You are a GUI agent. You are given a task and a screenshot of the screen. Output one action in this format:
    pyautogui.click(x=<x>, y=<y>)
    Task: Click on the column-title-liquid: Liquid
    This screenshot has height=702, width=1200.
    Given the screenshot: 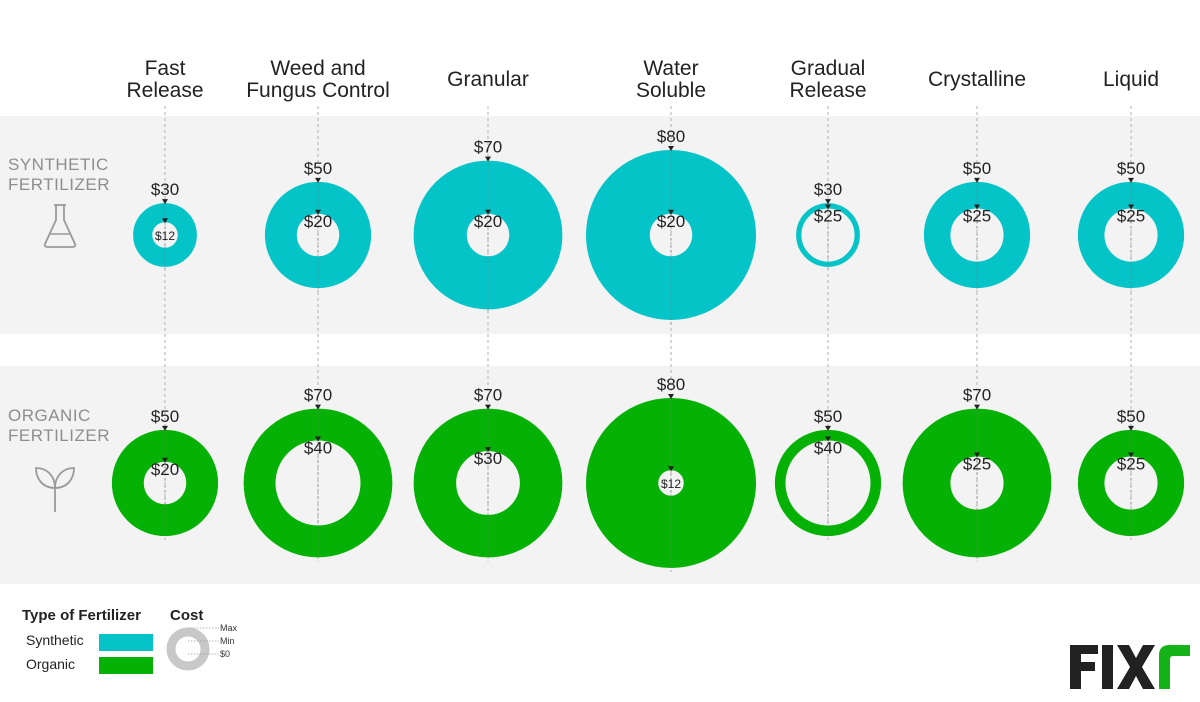 What is the action you would take?
    pyautogui.click(x=1115, y=80)
    